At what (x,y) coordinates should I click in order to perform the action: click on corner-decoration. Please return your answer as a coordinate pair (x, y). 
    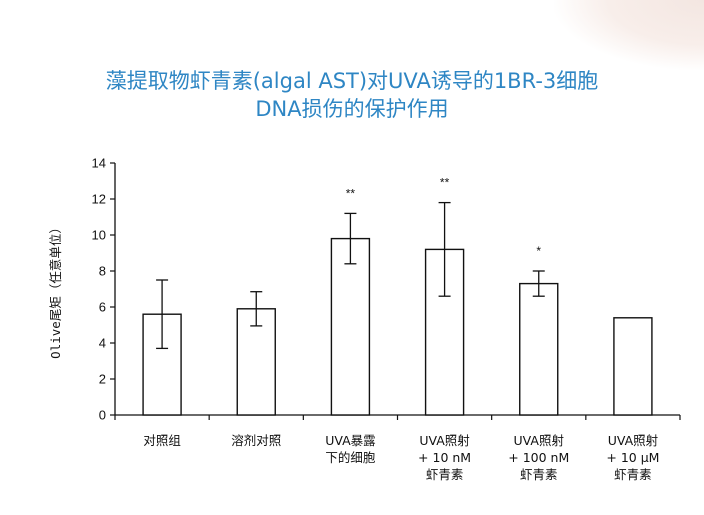
    Looking at the image, I should click on (629, 35).